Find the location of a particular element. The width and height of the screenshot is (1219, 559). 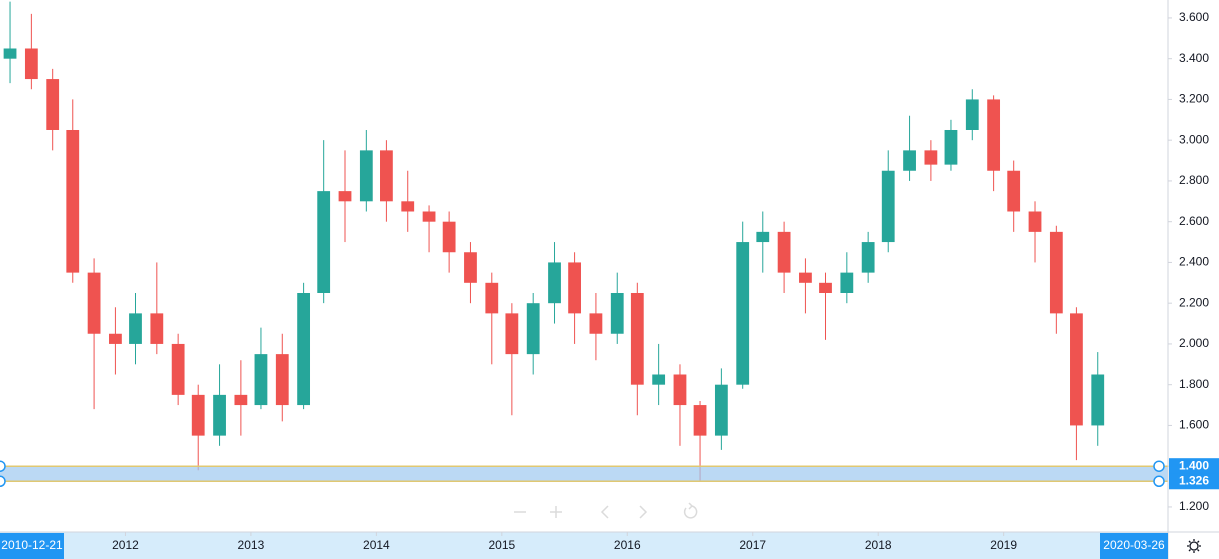

range-start-label: 2010-12-21 is located at coordinates (32, 545).